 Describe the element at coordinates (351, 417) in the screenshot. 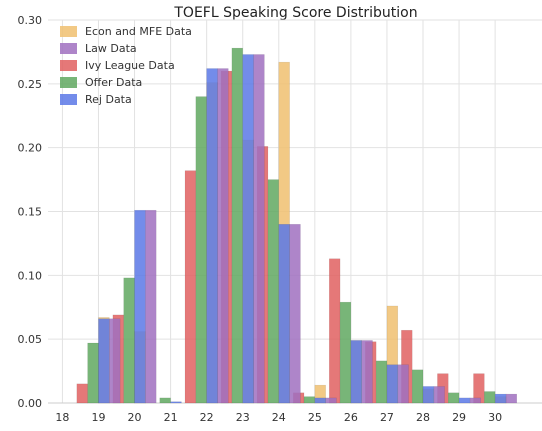

I see `x-tick-label: 26` at that location.